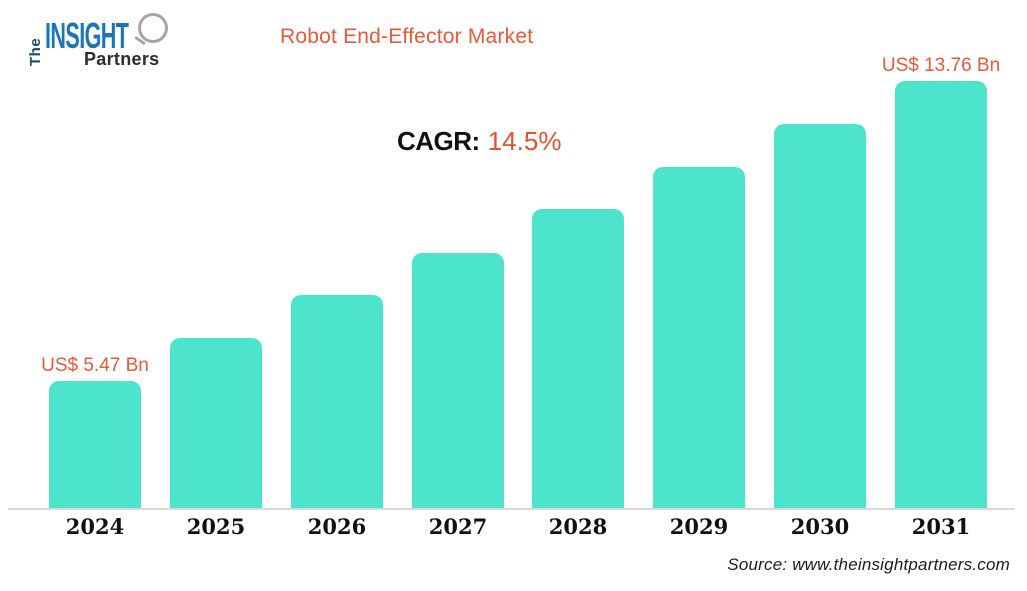 This screenshot has width=1027, height=591. Describe the element at coordinates (95, 445) in the screenshot. I see `bar-2024` at that location.